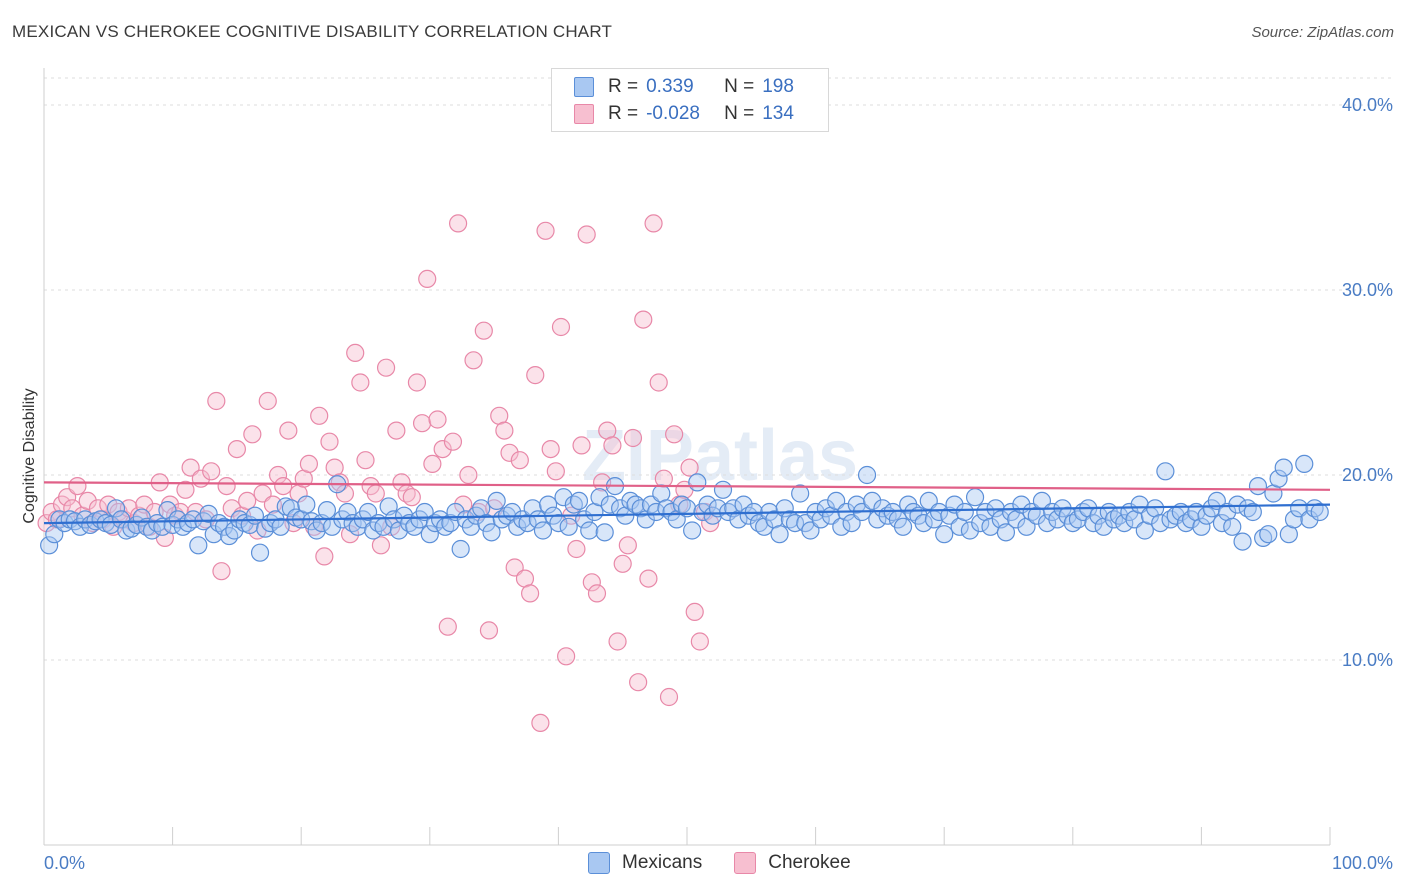 The image size is (1406, 892). What do you see at coordinates (687, 486) in the screenshot?
I see `cherokee-trend-line` at bounding box center [687, 486].